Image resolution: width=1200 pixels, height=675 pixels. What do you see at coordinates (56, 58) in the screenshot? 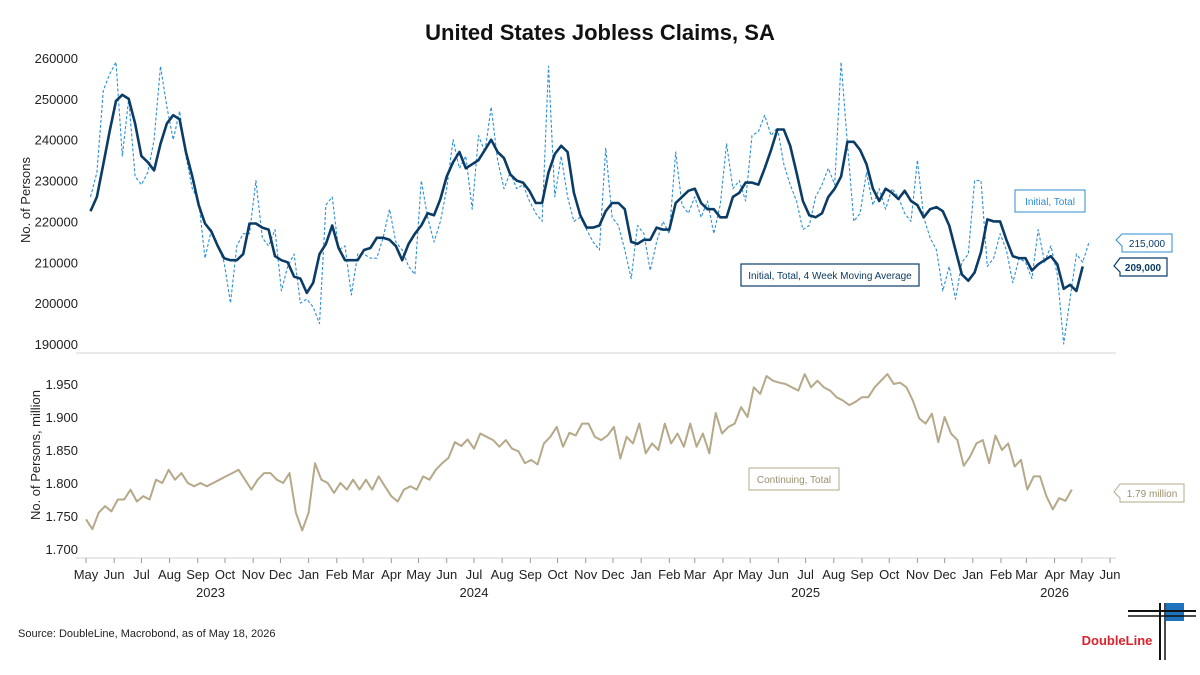
I see `top-y-tick-label: 260000` at bounding box center [56, 58].